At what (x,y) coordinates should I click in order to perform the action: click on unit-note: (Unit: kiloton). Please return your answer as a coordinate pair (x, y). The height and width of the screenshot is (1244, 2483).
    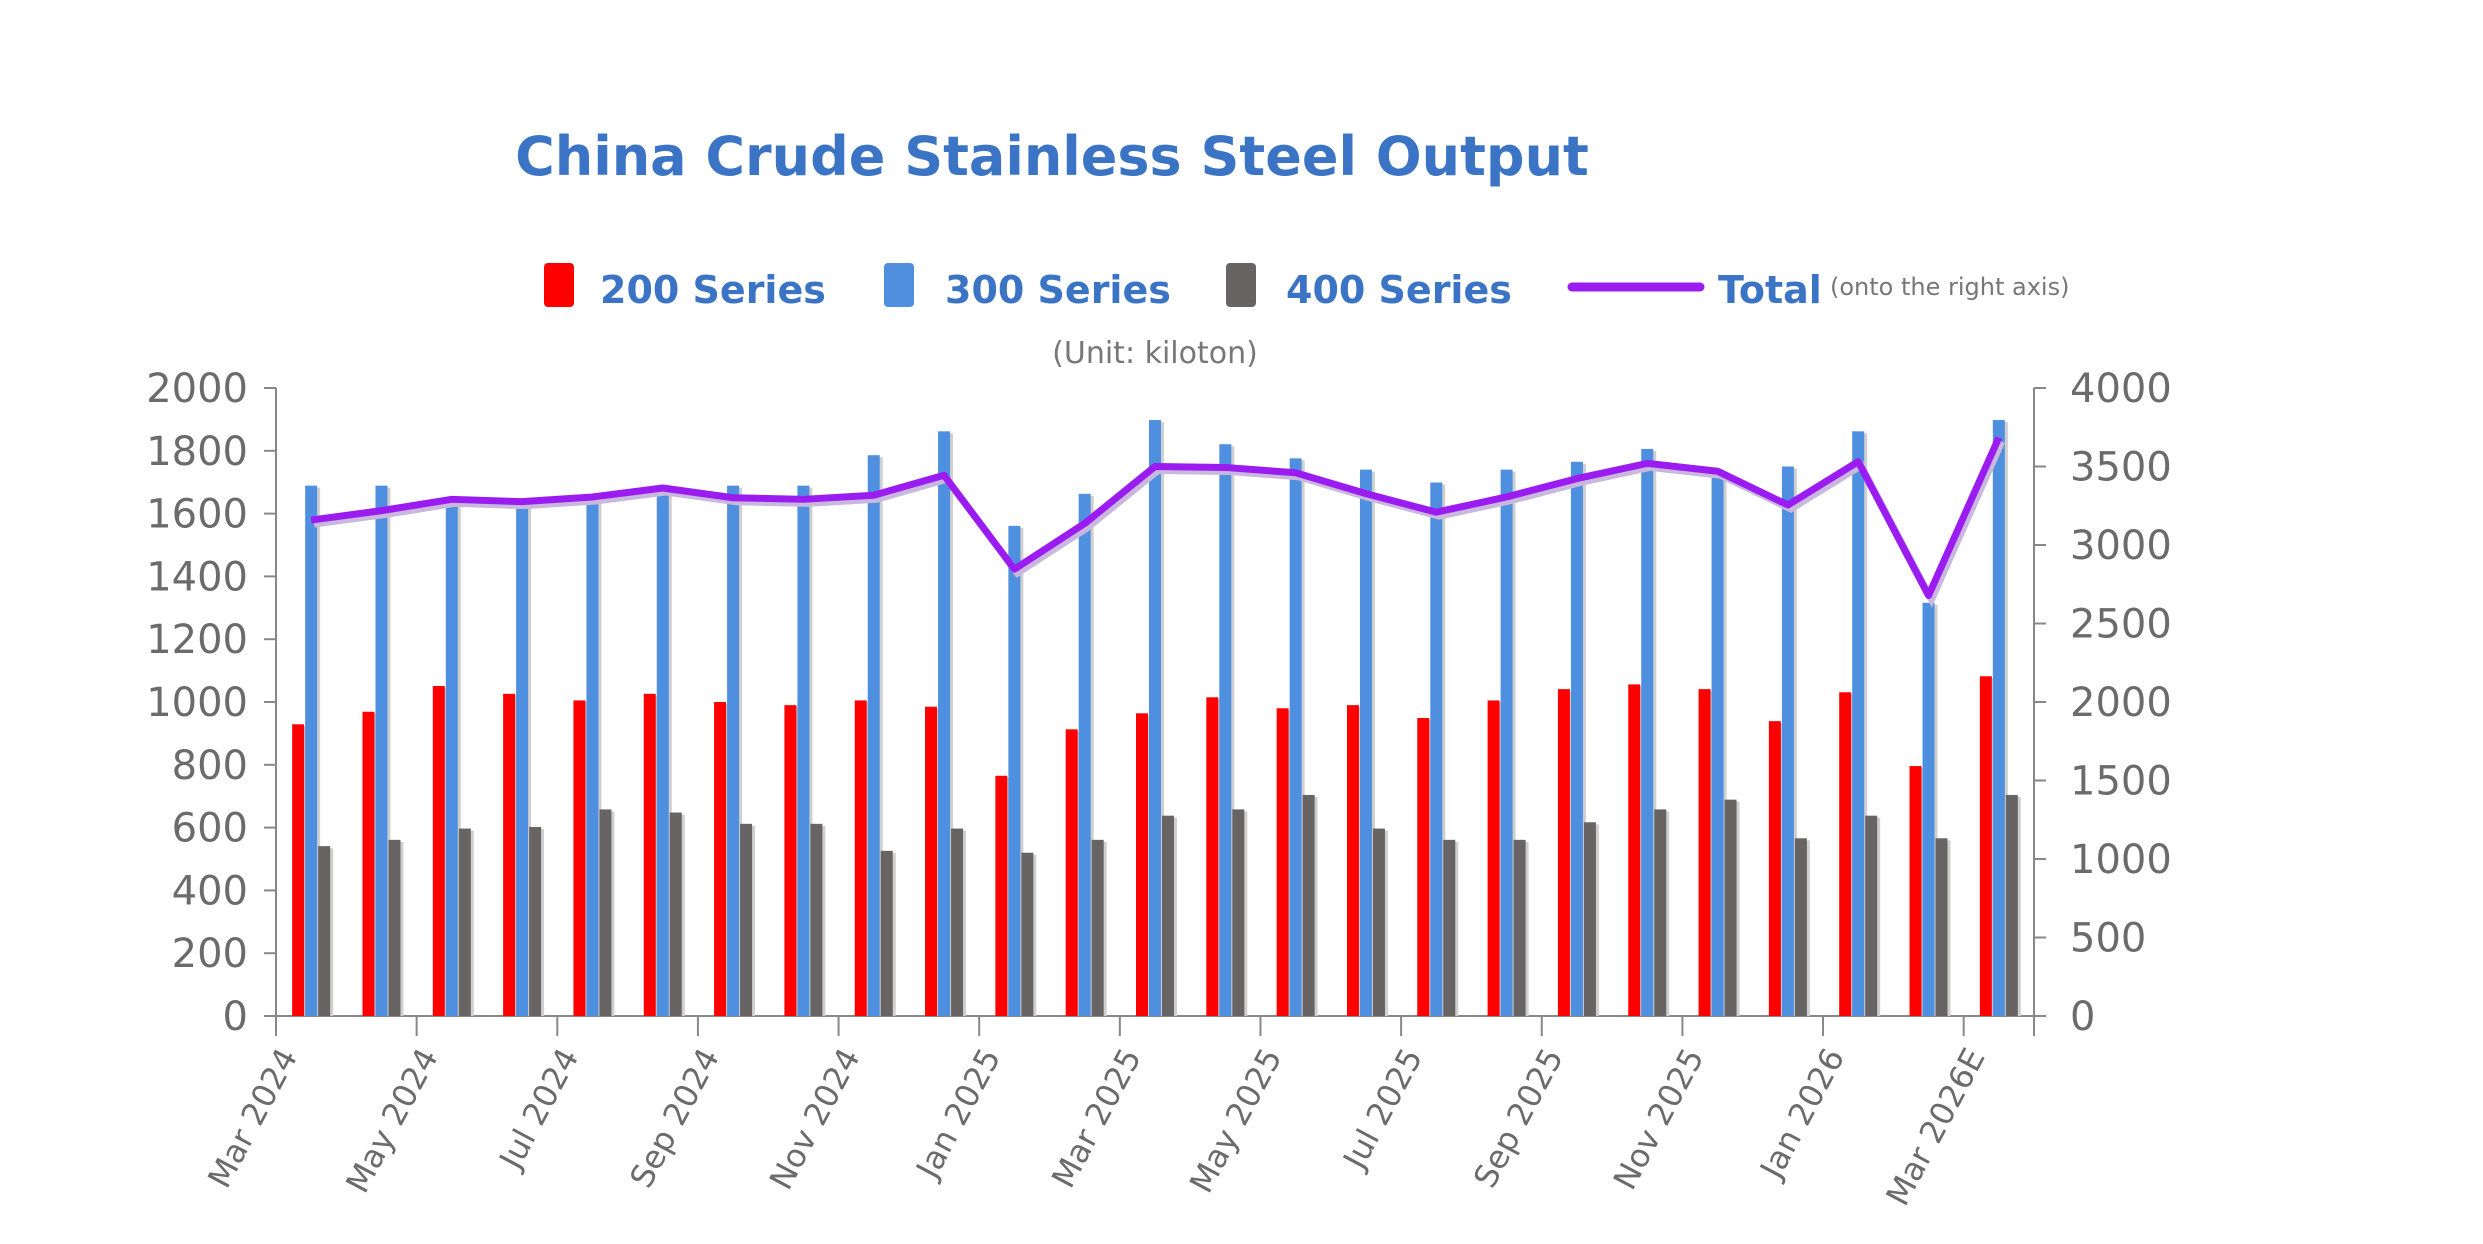
    Looking at the image, I should click on (1155, 353).